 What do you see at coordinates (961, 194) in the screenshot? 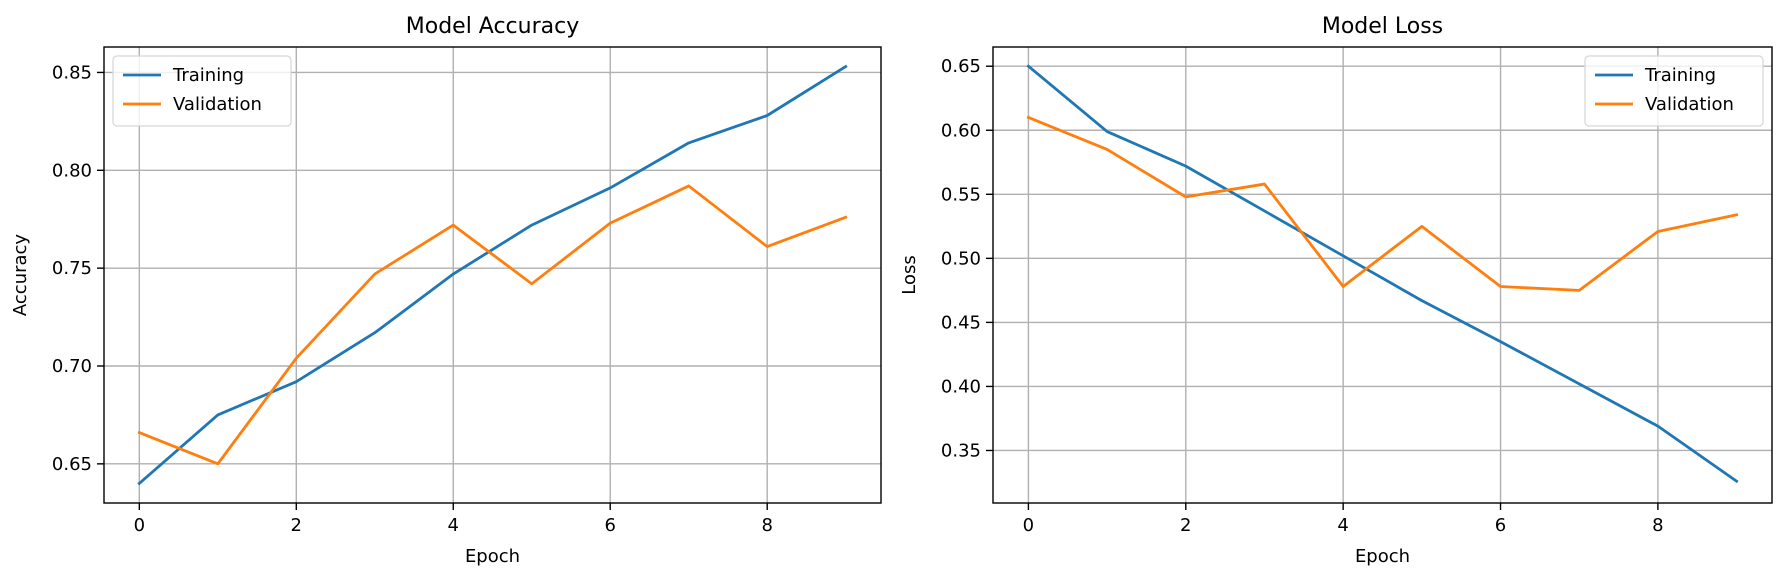
I see `y-tick-label: 0.55` at bounding box center [961, 194].